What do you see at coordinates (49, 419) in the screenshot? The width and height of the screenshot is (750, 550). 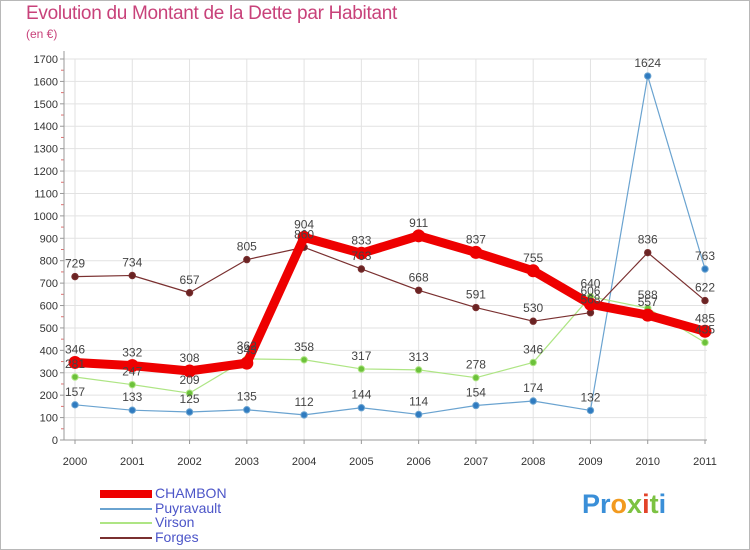 I see `ytick-label-100: 100` at bounding box center [49, 419].